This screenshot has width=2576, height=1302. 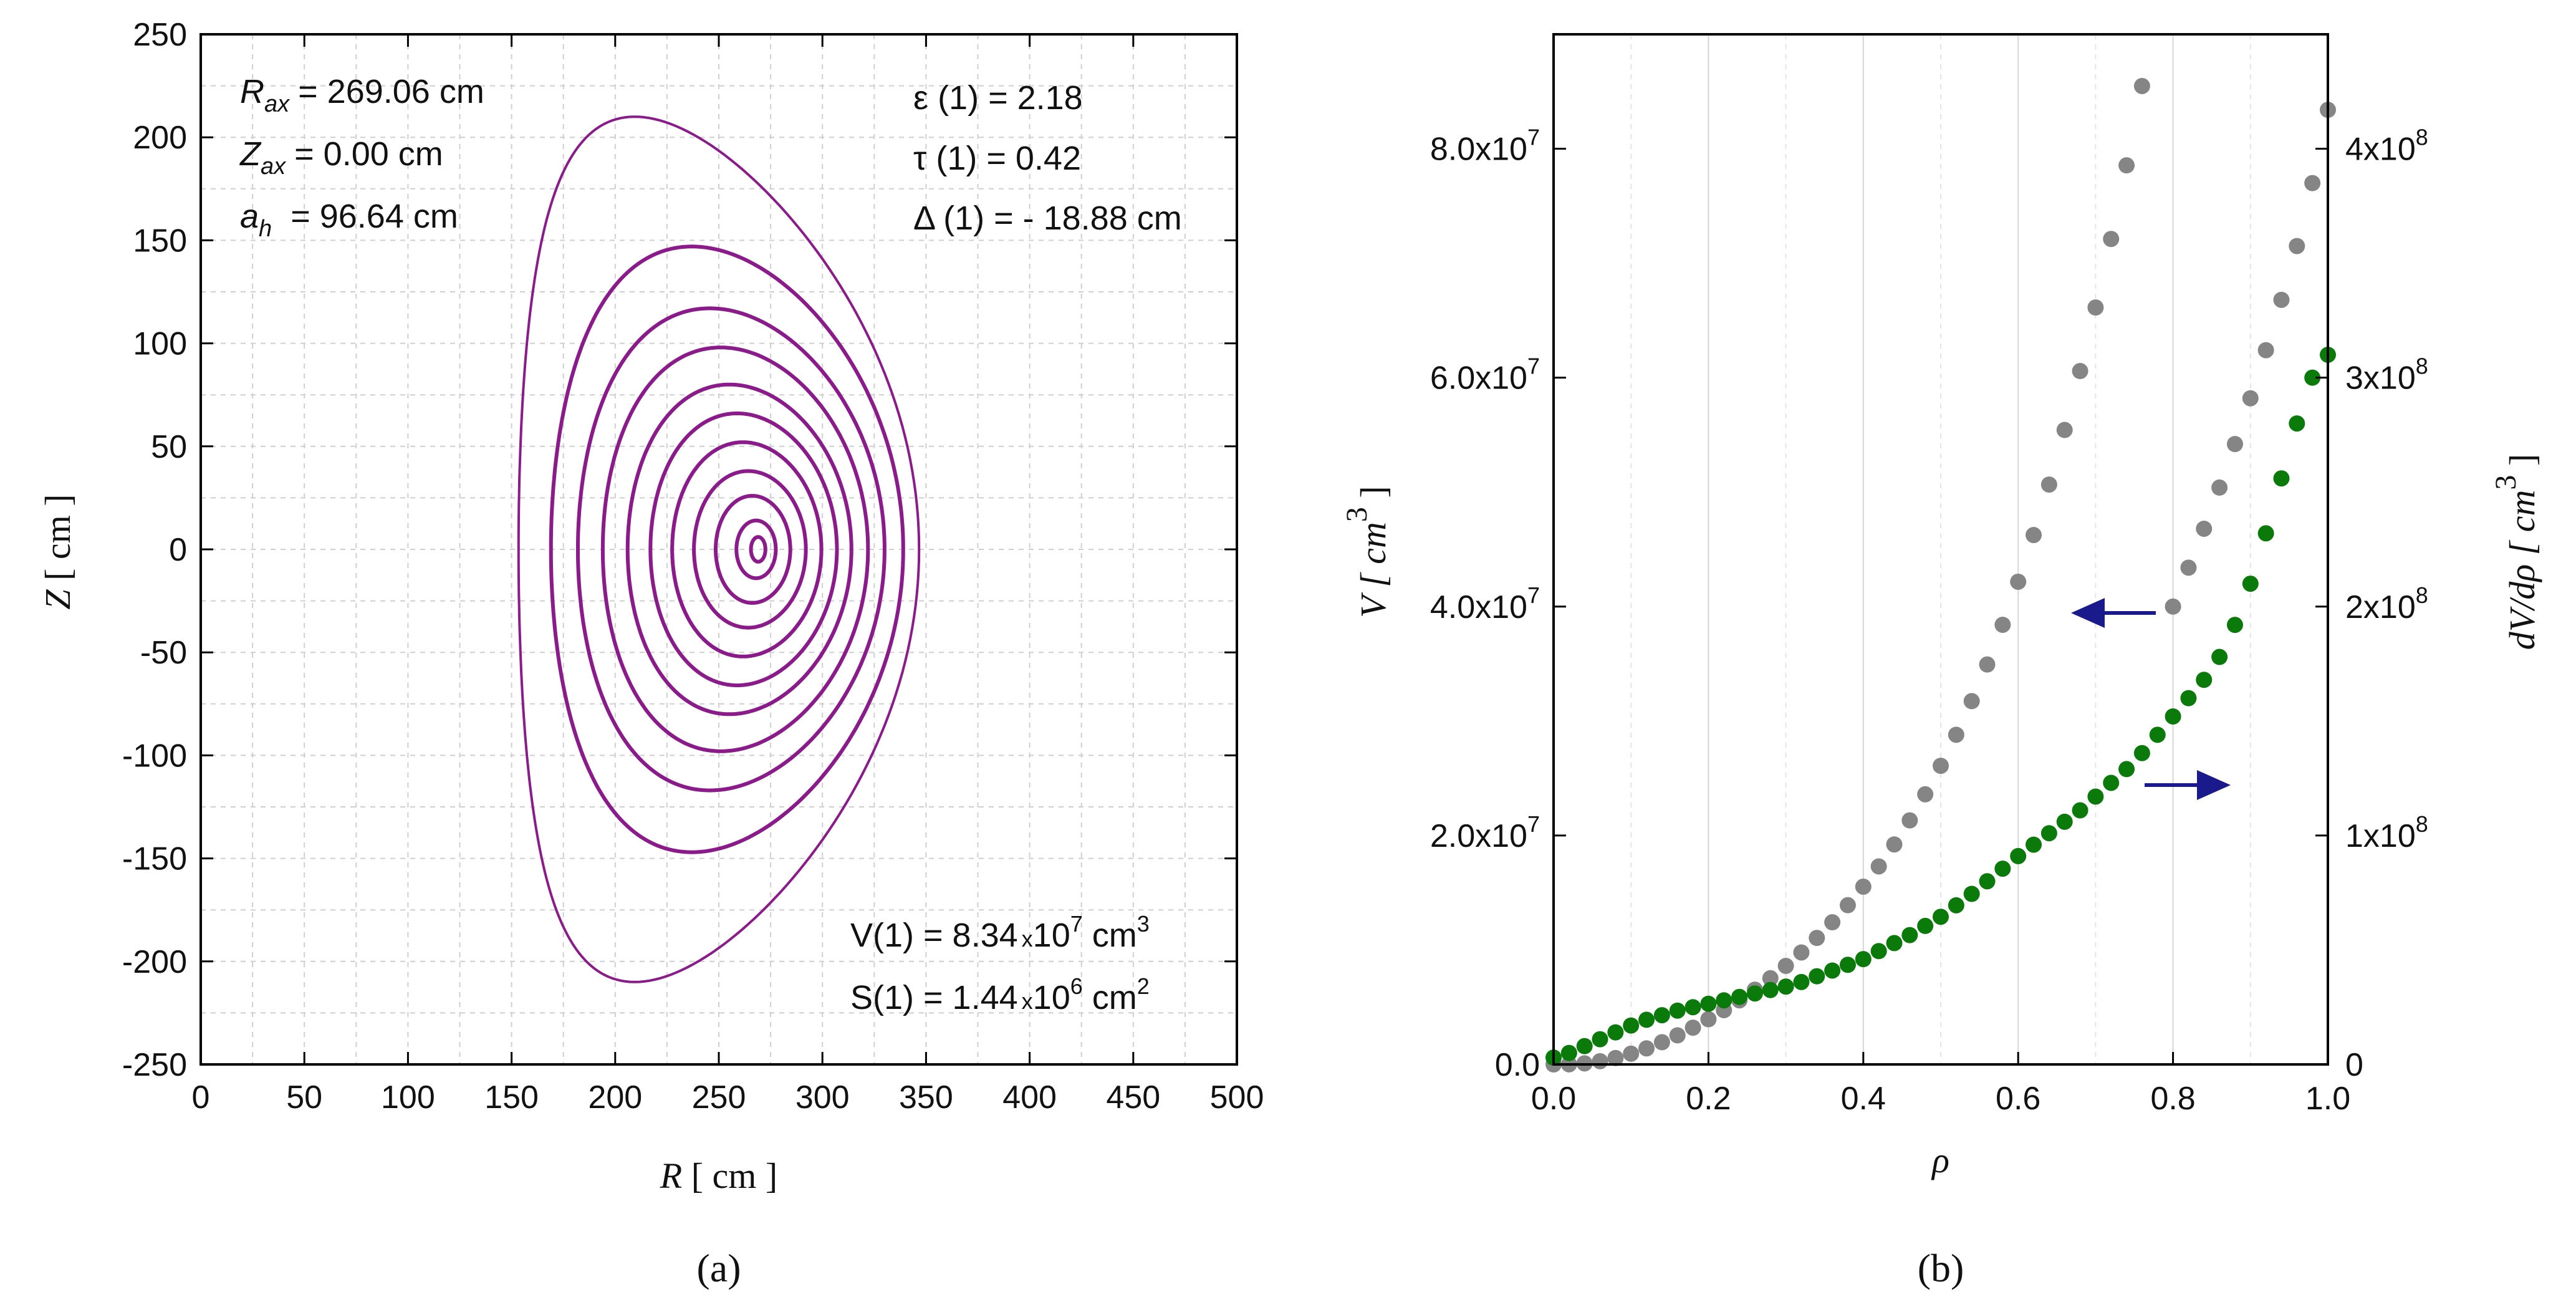 What do you see at coordinates (178, 550) in the screenshot?
I see `y-tick-label: 0` at bounding box center [178, 550].